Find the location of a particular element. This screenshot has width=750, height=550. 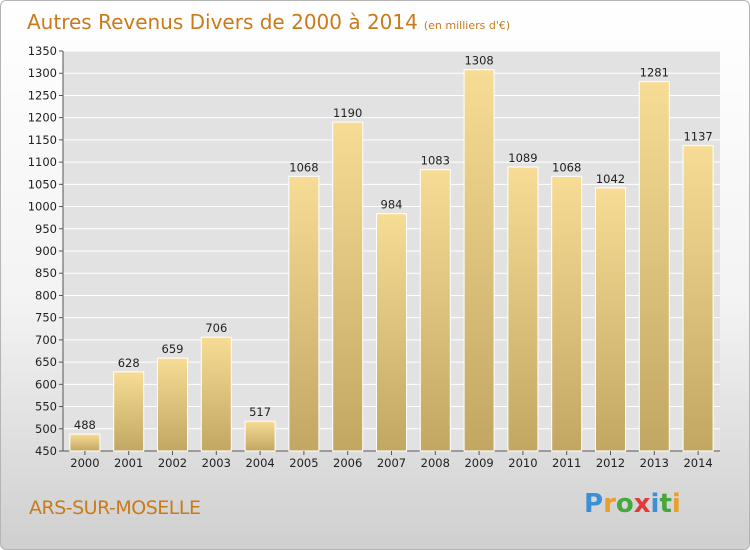

logo-letter: x is located at coordinates (642, 504).